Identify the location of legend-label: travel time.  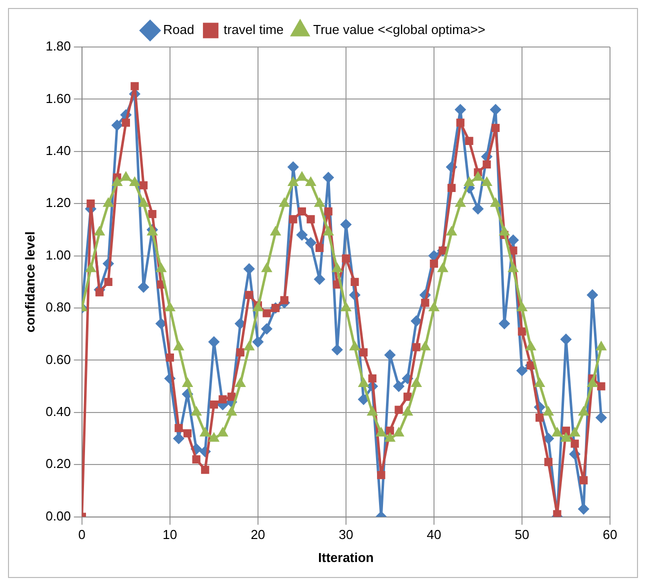
(254, 30).